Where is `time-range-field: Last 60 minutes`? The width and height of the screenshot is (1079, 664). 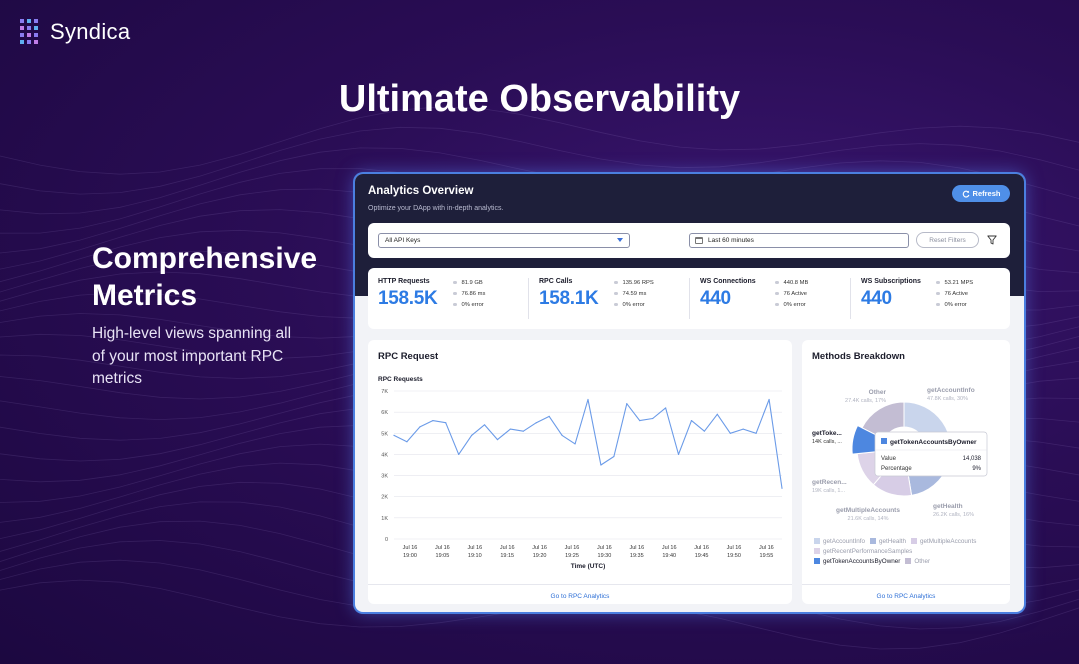
time-range-field: Last 60 minutes is located at coordinates (799, 240).